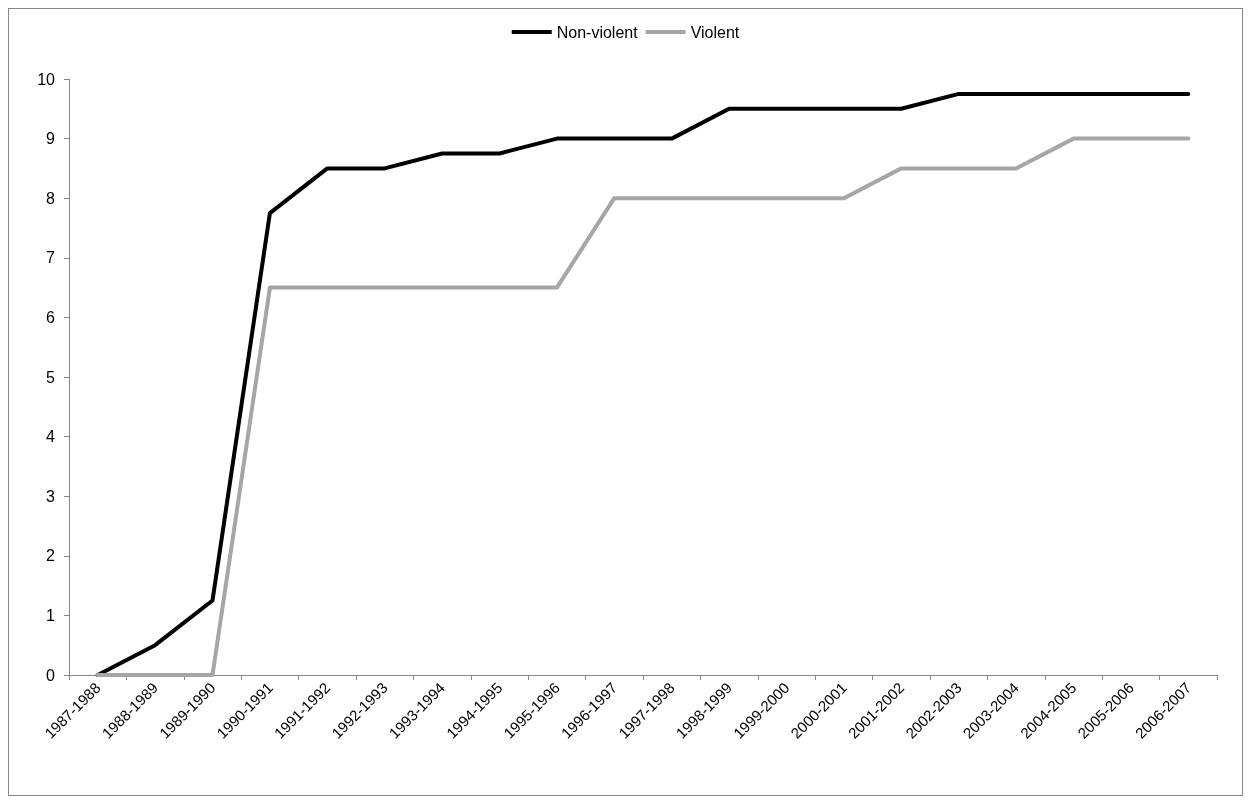 This screenshot has height=806, width=1253. What do you see at coordinates (597, 32) in the screenshot?
I see `legend-label: Non-violent` at bounding box center [597, 32].